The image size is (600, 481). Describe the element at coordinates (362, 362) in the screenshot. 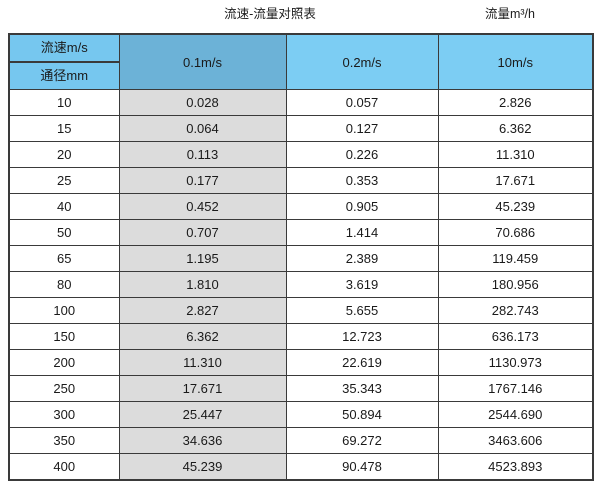

I see `cell-flow-v2: 22.619` at that location.